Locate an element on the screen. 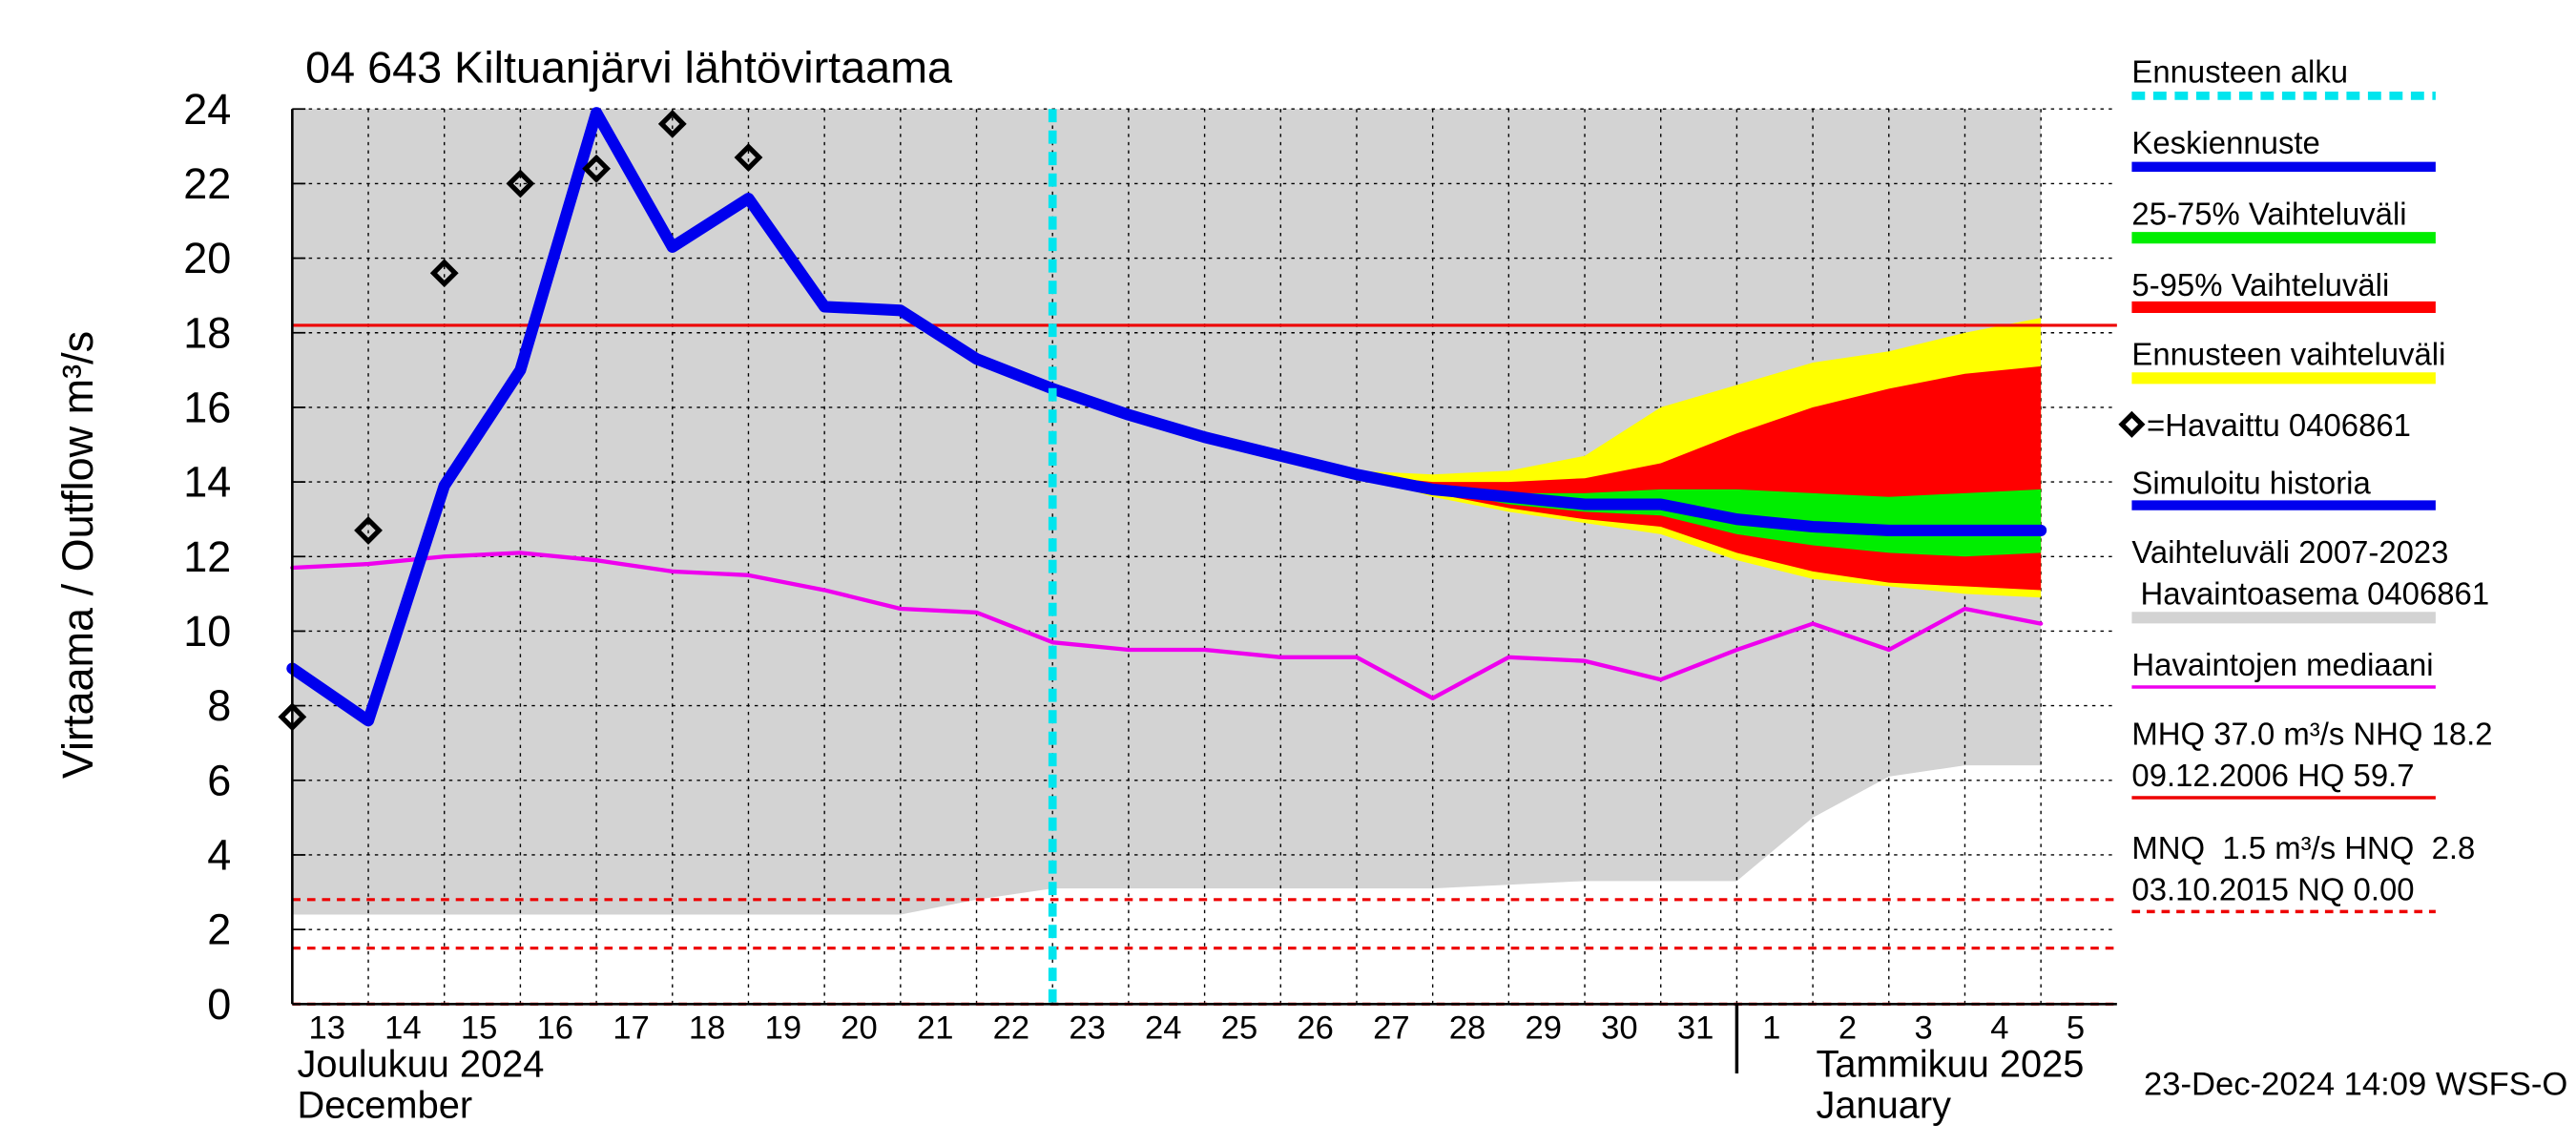 The width and height of the screenshot is (2576, 1145). x-tick-label: 29 is located at coordinates (1543, 1029).